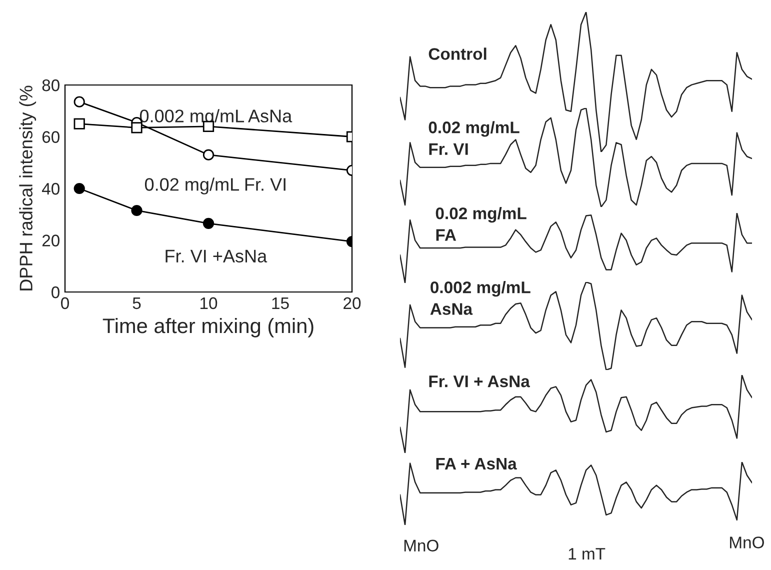 Image resolution: width=771 pixels, height=570 pixels. What do you see at coordinates (474, 138) in the screenshot?
I see `text: 0.02 mg/mL Fr. VI` at bounding box center [474, 138].